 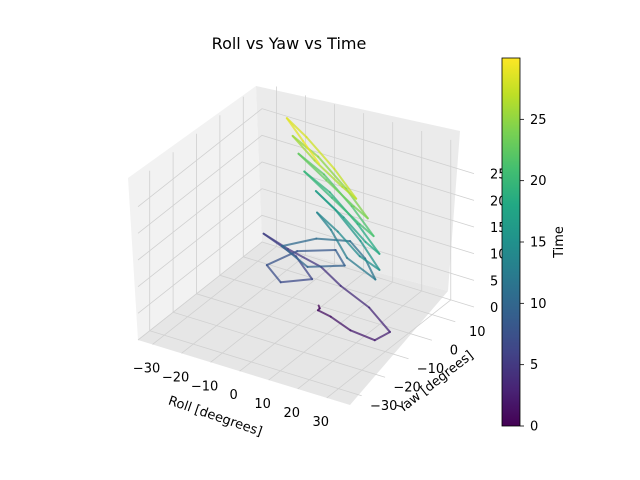 I want to click on colorbar, so click(x=511, y=242).